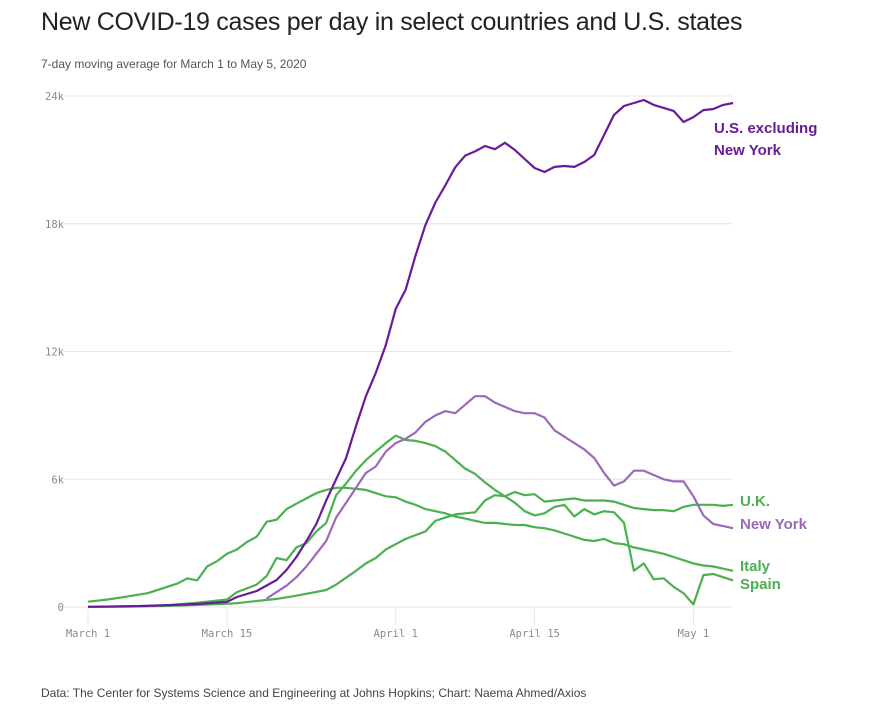  I want to click on y-tick-label: 12k, so click(55, 353).